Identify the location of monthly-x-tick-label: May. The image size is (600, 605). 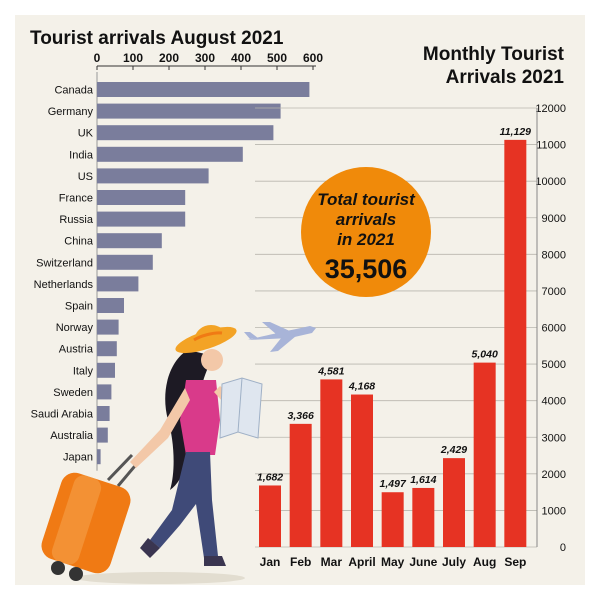
(393, 562).